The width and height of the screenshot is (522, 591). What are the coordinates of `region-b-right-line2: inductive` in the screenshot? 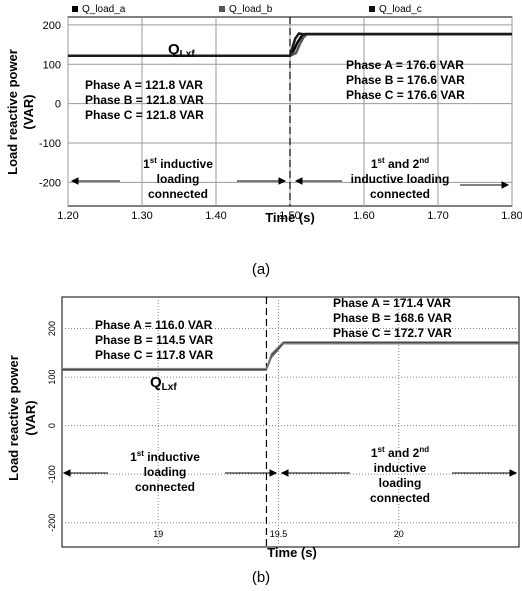 It's located at (400, 468).